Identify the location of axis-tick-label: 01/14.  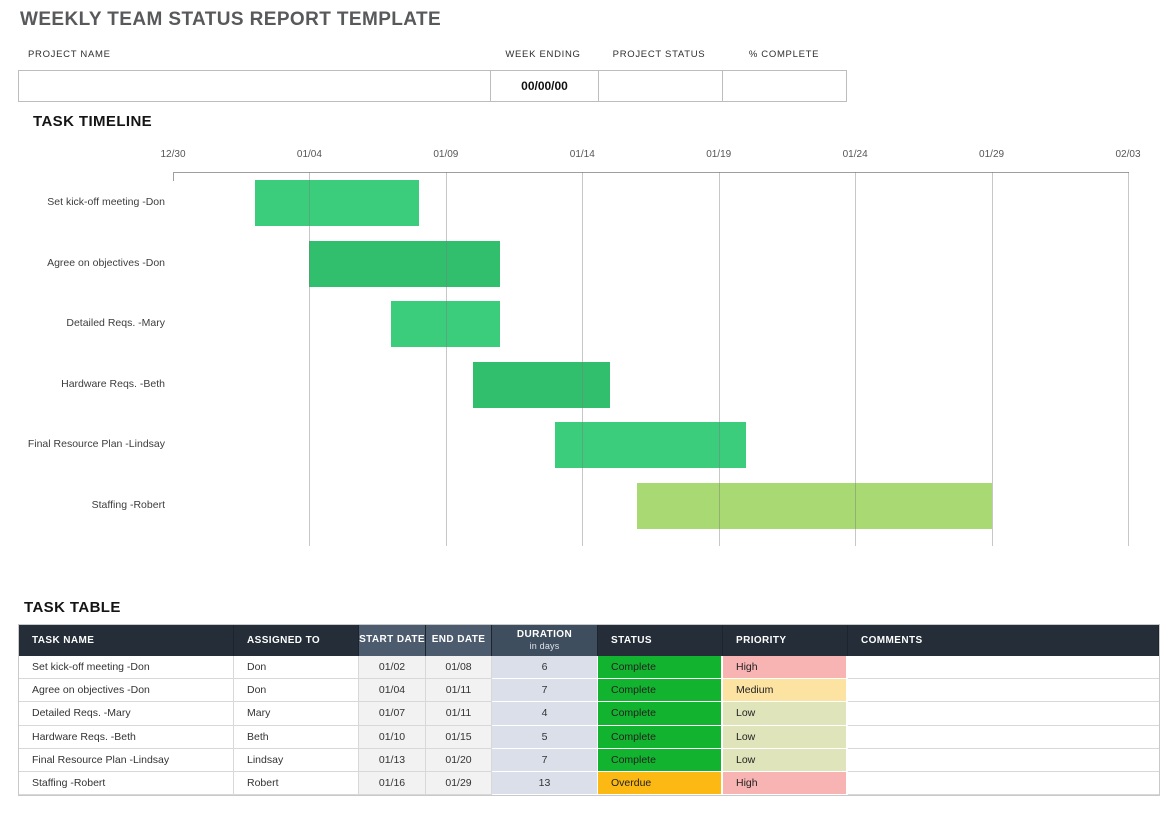
(582, 154).